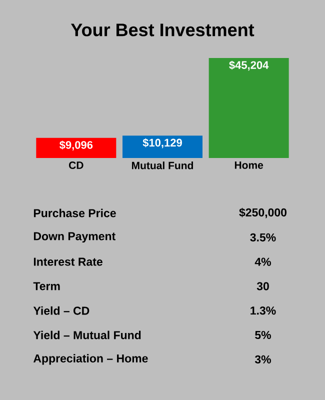 The image size is (325, 400). Describe the element at coordinates (90, 359) in the screenshot. I see `text: Appreciation – Home` at that location.